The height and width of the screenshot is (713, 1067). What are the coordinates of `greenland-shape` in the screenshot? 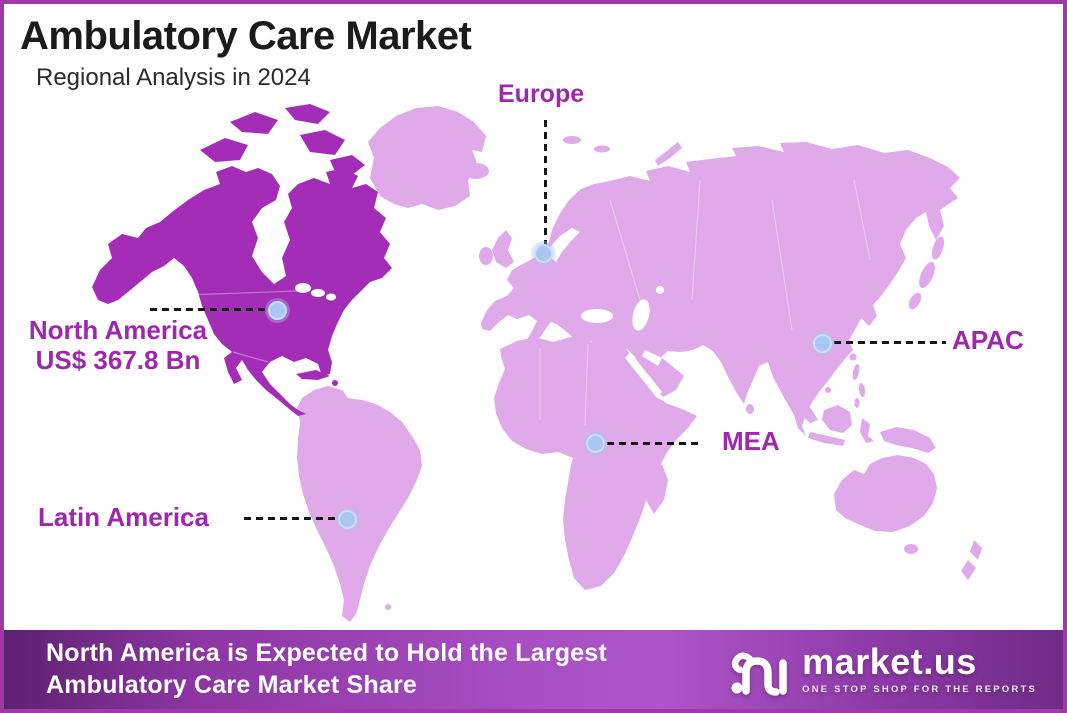 It's located at (427, 158).